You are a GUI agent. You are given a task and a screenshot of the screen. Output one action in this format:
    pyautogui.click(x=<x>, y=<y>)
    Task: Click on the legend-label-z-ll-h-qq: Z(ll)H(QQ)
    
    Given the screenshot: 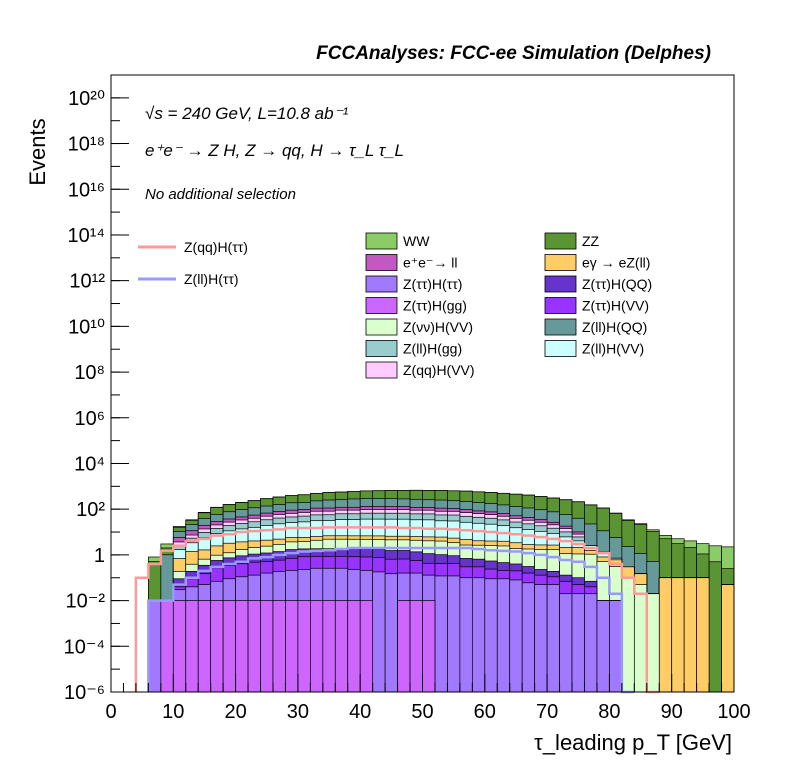 What is the action you would take?
    pyautogui.click(x=614, y=327)
    